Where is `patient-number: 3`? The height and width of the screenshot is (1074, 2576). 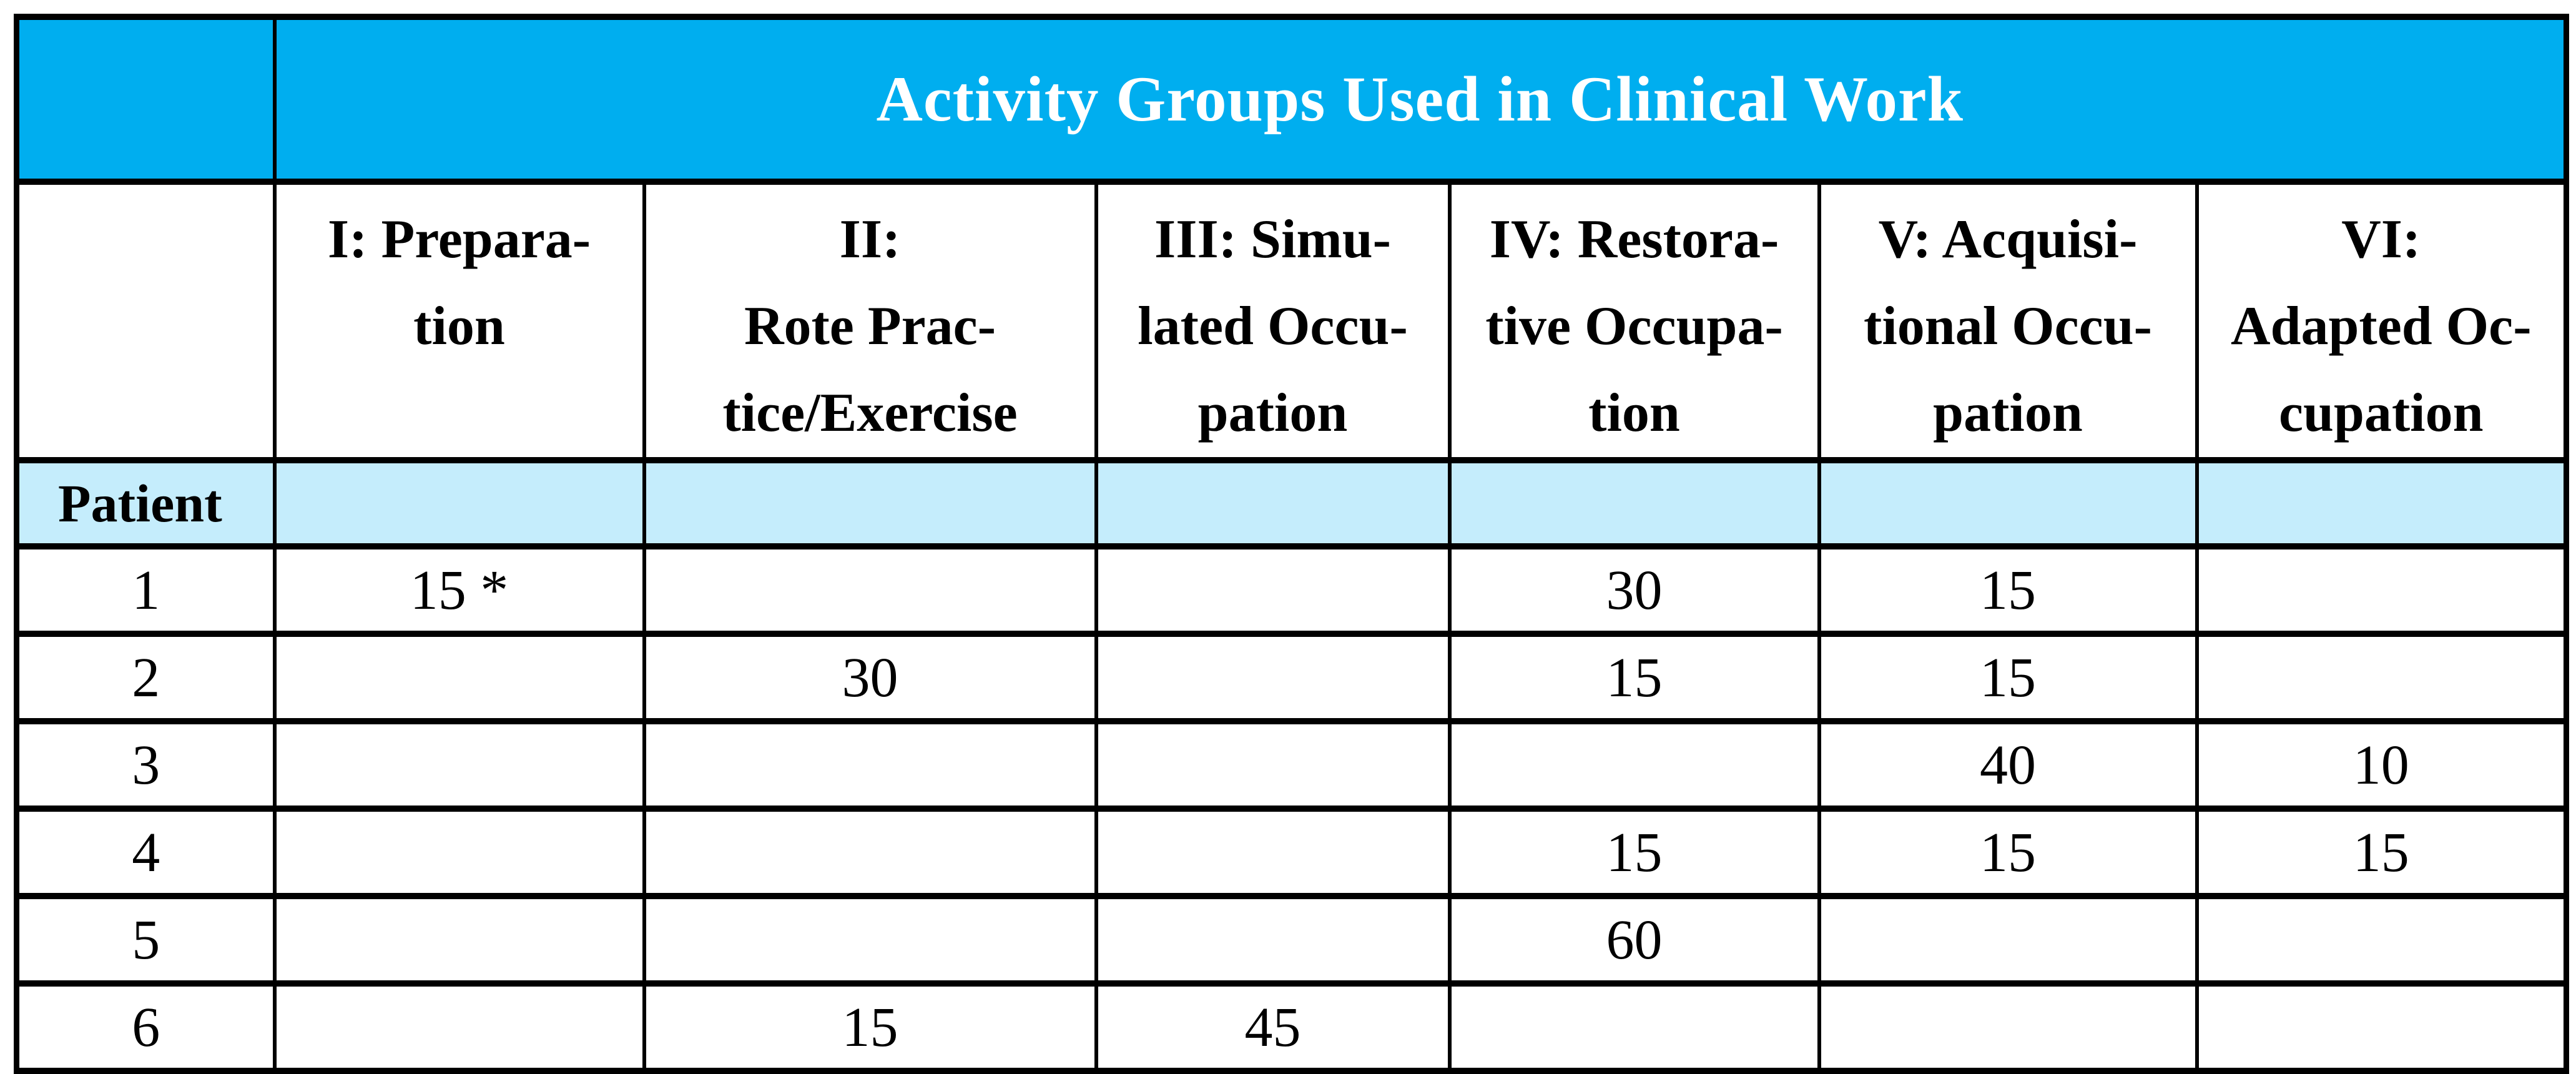 patient-number: 3 is located at coordinates (145, 765).